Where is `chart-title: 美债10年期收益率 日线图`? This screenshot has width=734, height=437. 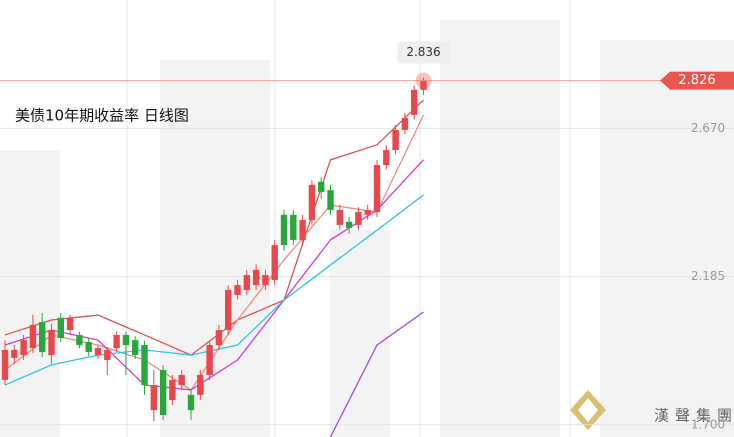 chart-title: 美债10年期收益率 日线图 is located at coordinates (102, 116).